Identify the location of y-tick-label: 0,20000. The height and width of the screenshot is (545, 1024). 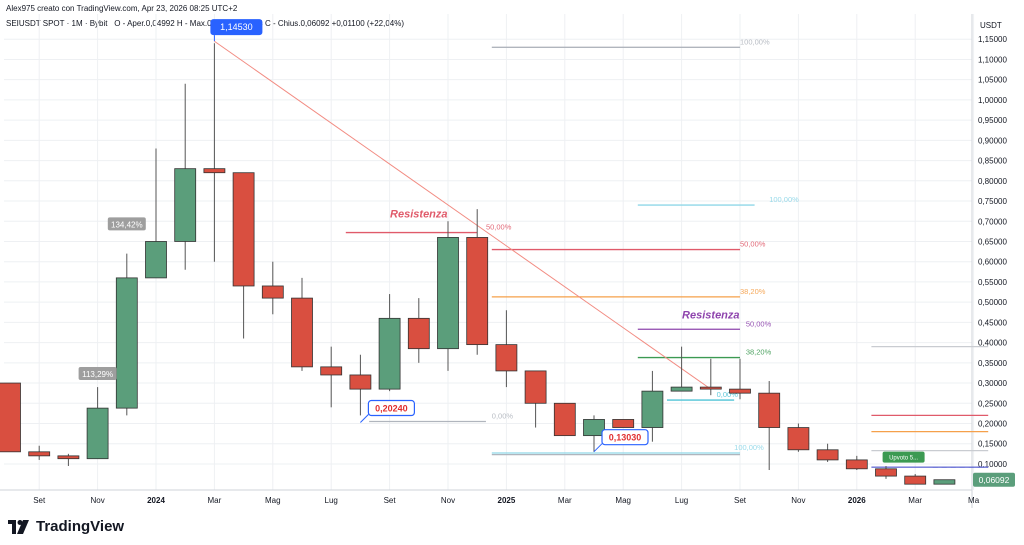
(992, 424).